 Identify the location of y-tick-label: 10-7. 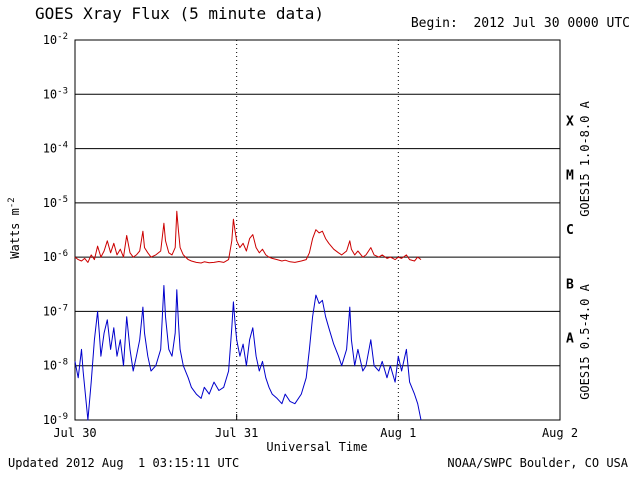
(55, 310).